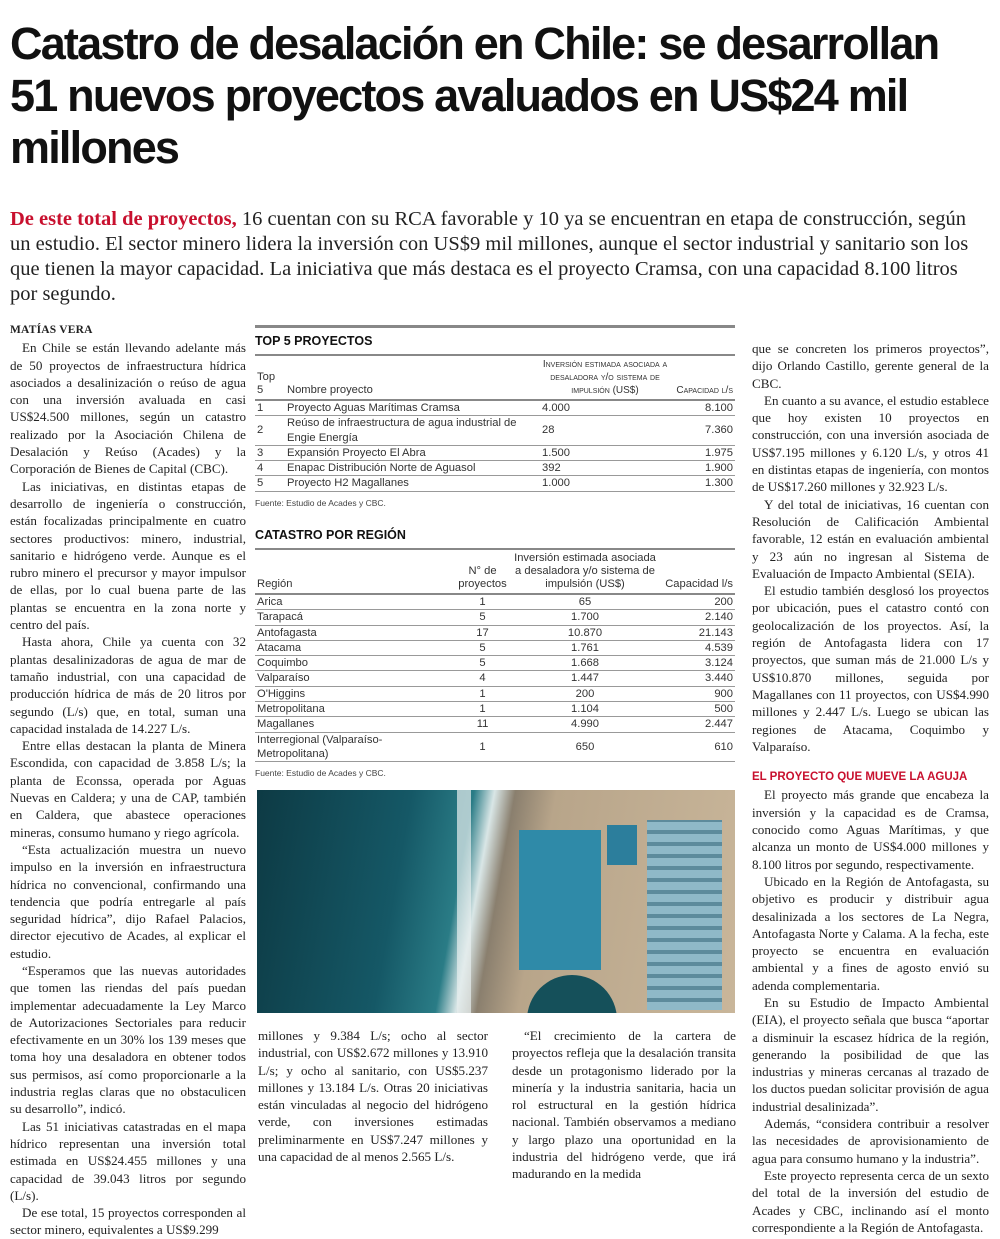  I want to click on region-source: Fuente: Estudio de Acades y CBC., so click(320, 773).